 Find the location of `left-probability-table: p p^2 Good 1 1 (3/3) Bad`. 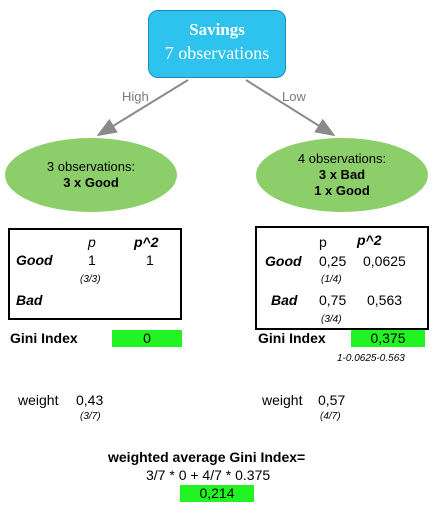

left-probability-table: p p^2 Good 1 1 (3/3) Bad is located at coordinates (95, 274).